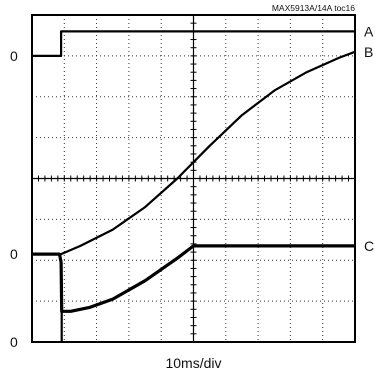 The height and width of the screenshot is (375, 375). I want to click on trace-a, so click(193, 43).